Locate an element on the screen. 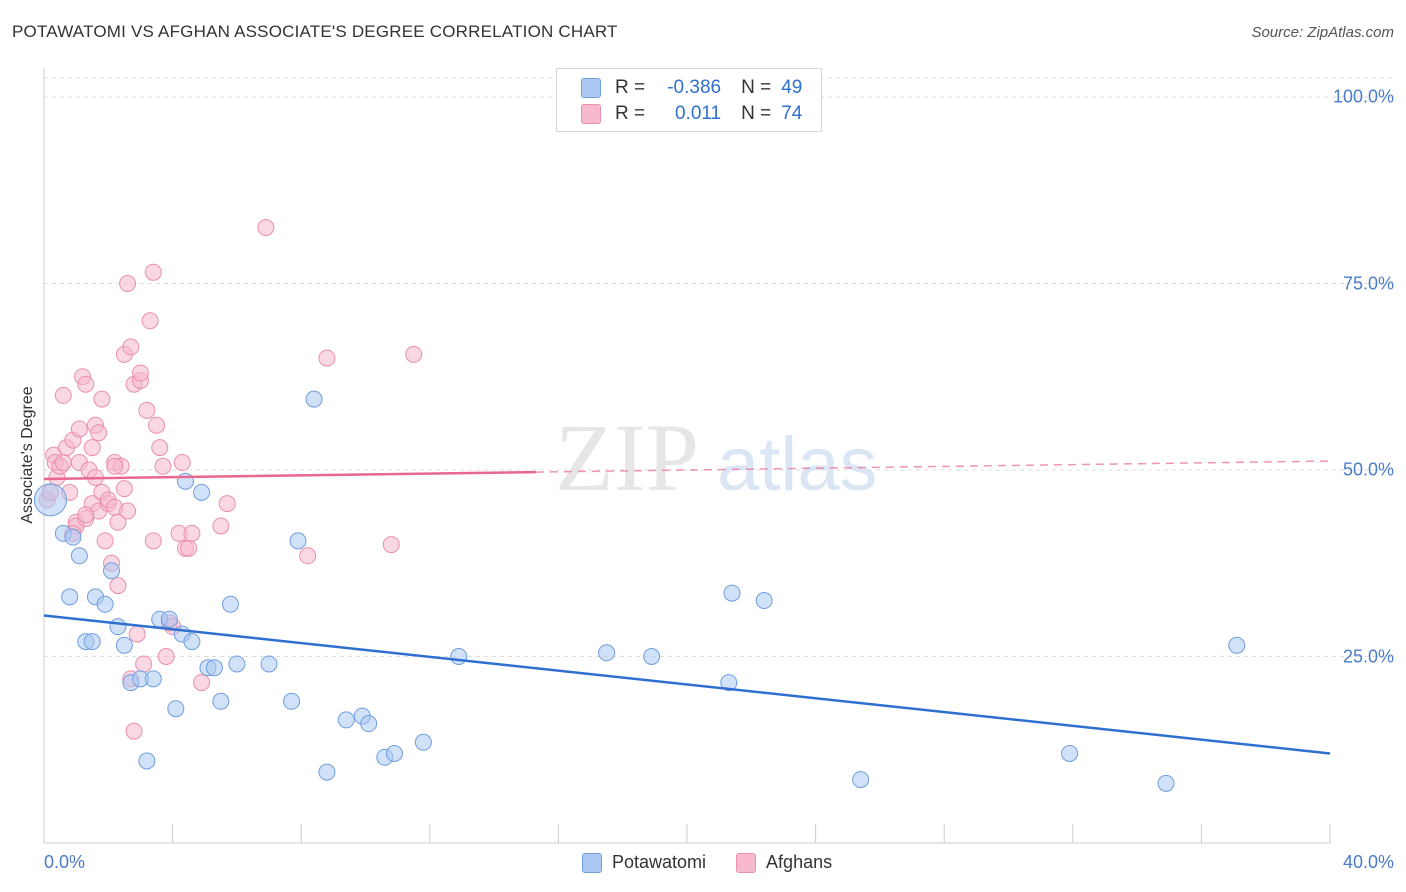 The image size is (1406, 892). potawatomi-trend-line-solid is located at coordinates (687, 684).